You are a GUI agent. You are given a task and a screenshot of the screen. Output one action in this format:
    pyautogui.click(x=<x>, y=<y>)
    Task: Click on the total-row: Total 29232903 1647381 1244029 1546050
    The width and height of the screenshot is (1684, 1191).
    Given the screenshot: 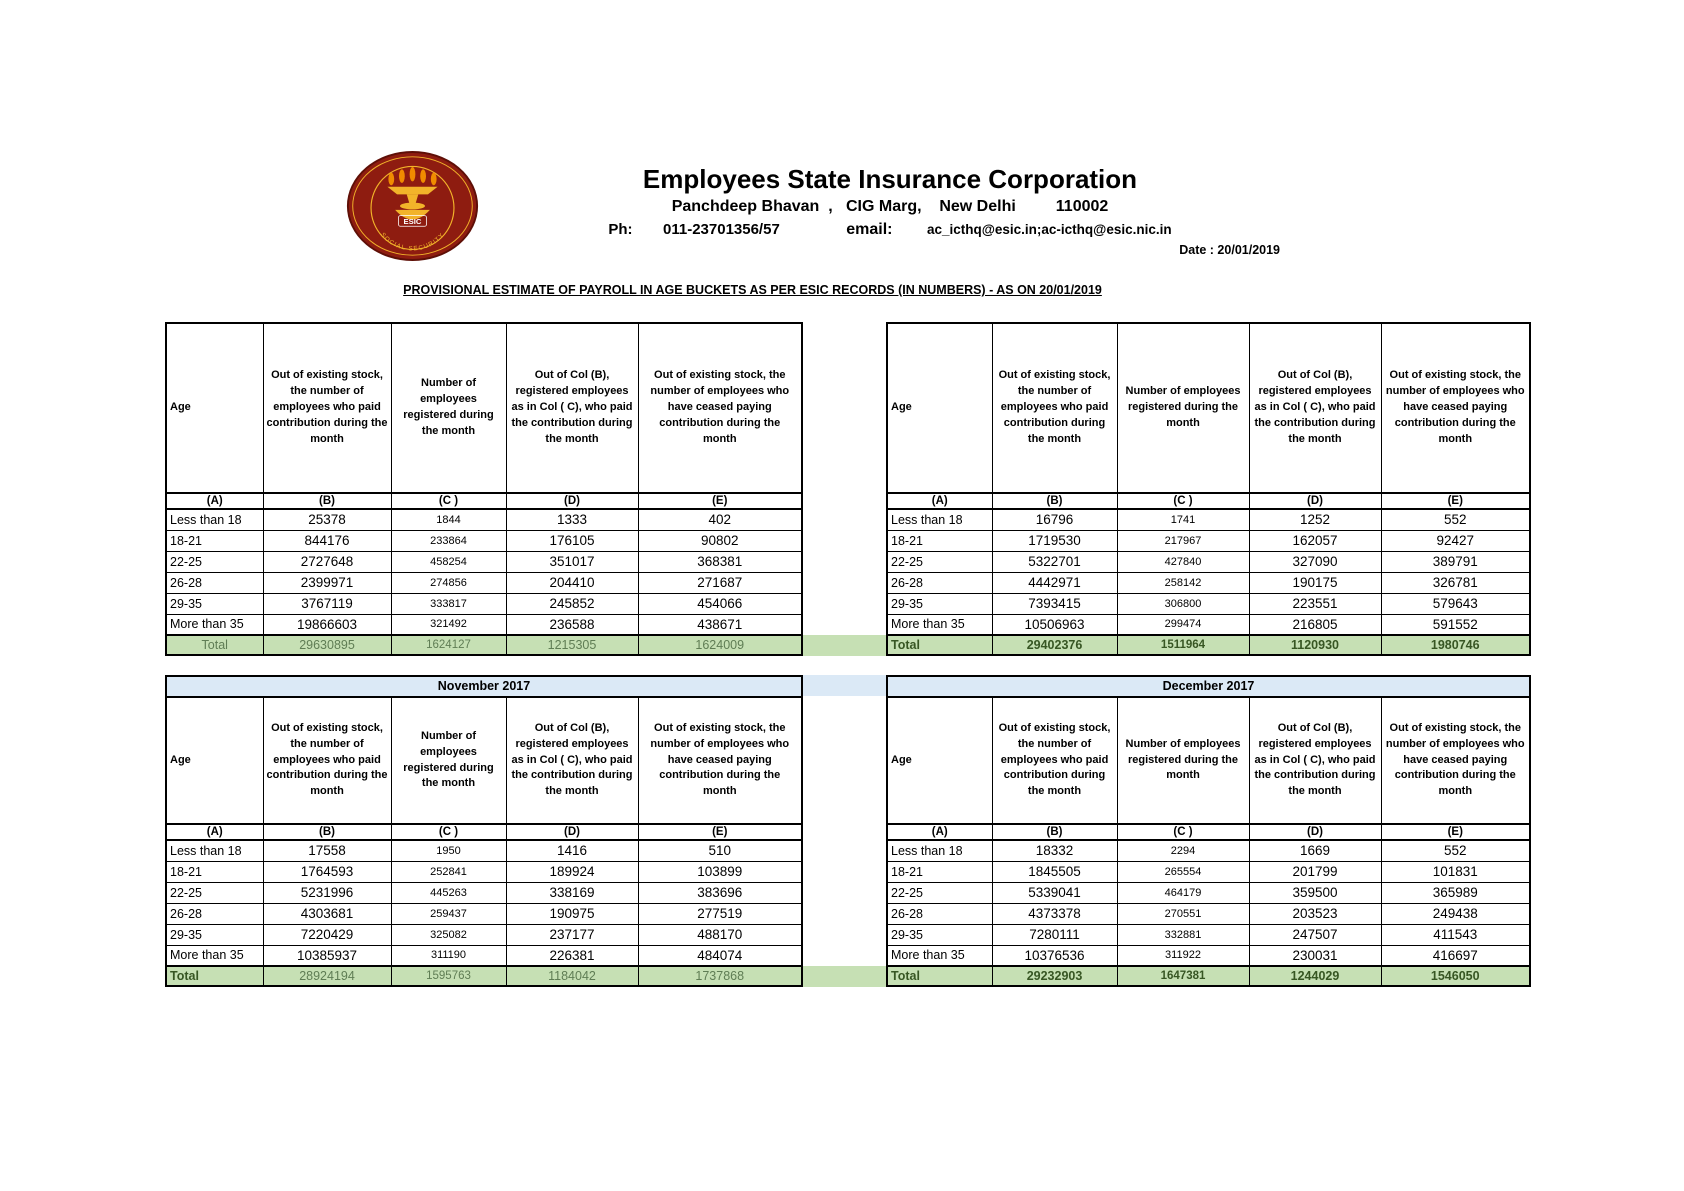 What is the action you would take?
    pyautogui.click(x=1208, y=976)
    